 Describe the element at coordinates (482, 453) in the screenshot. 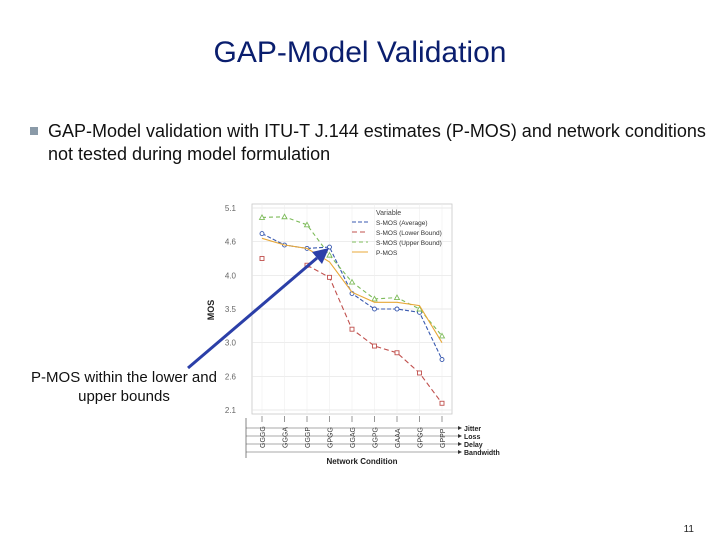

I see `factor-label: Bandwidth` at that location.